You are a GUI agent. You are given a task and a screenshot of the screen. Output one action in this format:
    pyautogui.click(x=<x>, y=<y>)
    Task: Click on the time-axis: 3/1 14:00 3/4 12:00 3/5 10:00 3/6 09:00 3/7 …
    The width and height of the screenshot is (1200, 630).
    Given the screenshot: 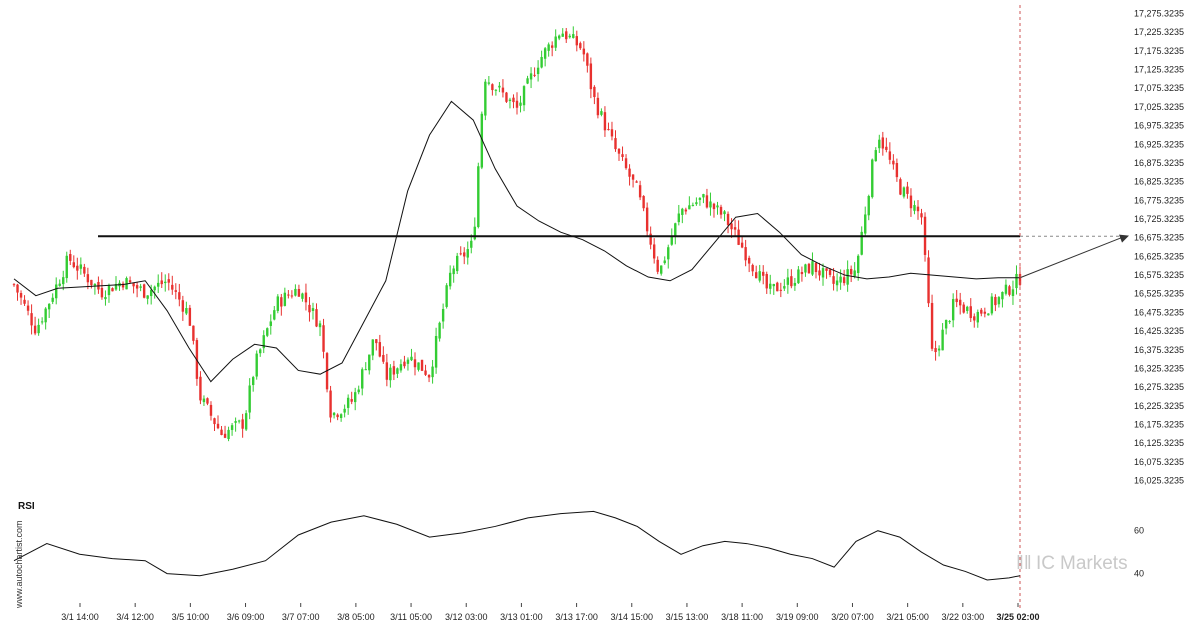 What is the action you would take?
    pyautogui.click(x=550, y=612)
    